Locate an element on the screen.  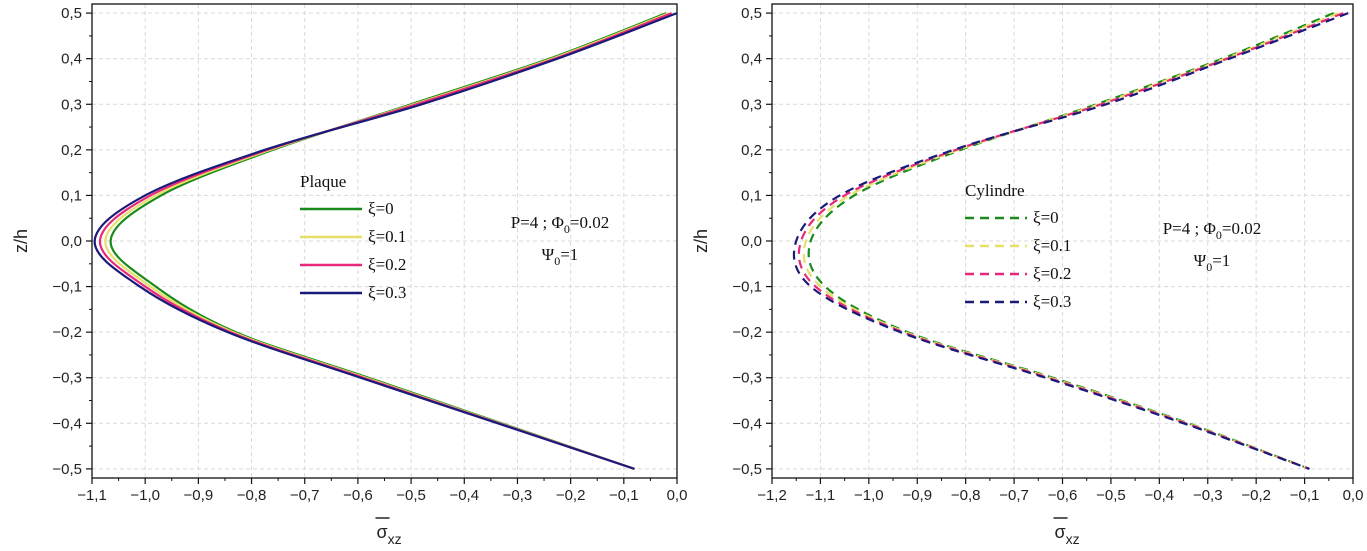
x-tick-label: −1,2 is located at coordinates (772, 495).